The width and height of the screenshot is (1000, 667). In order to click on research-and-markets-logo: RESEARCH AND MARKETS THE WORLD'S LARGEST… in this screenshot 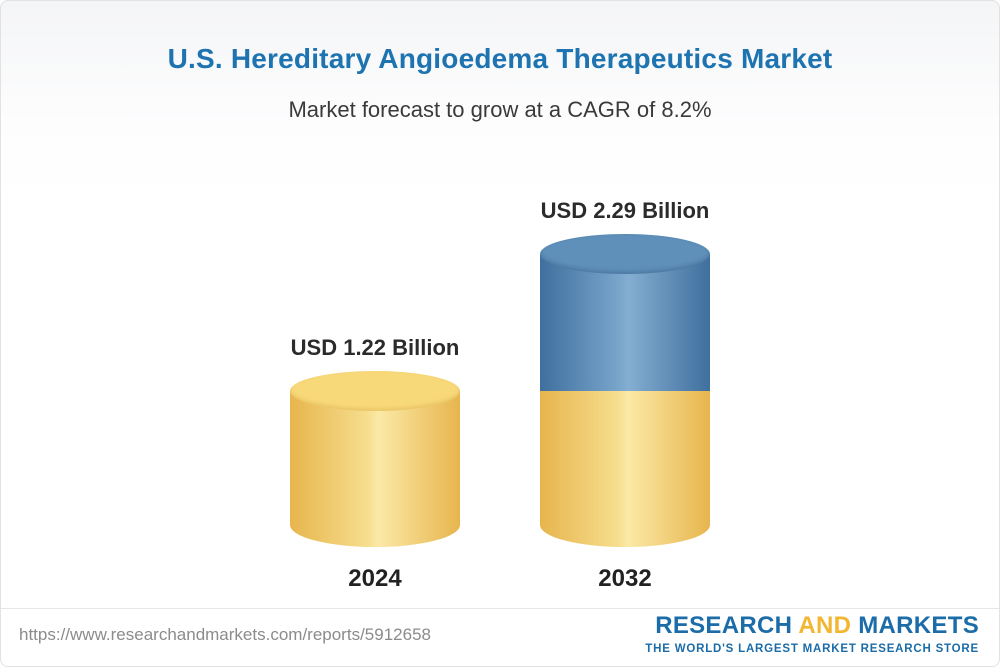, I will do `click(812, 633)`.